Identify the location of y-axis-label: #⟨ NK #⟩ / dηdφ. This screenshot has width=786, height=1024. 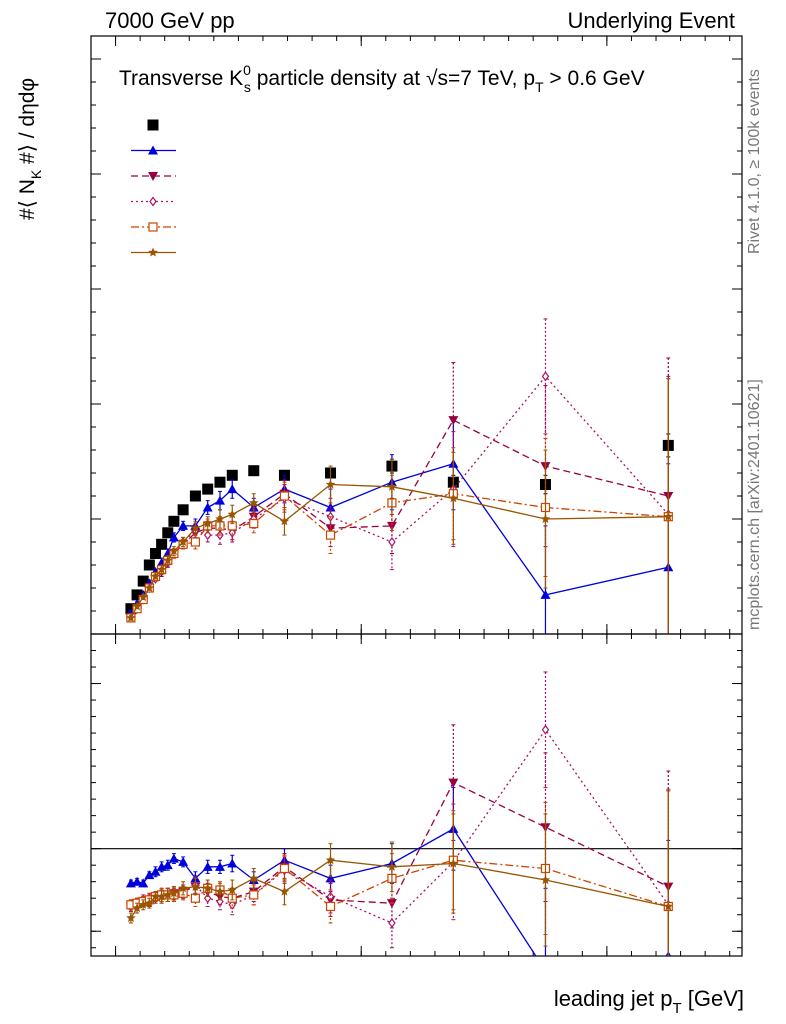
(30, 149).